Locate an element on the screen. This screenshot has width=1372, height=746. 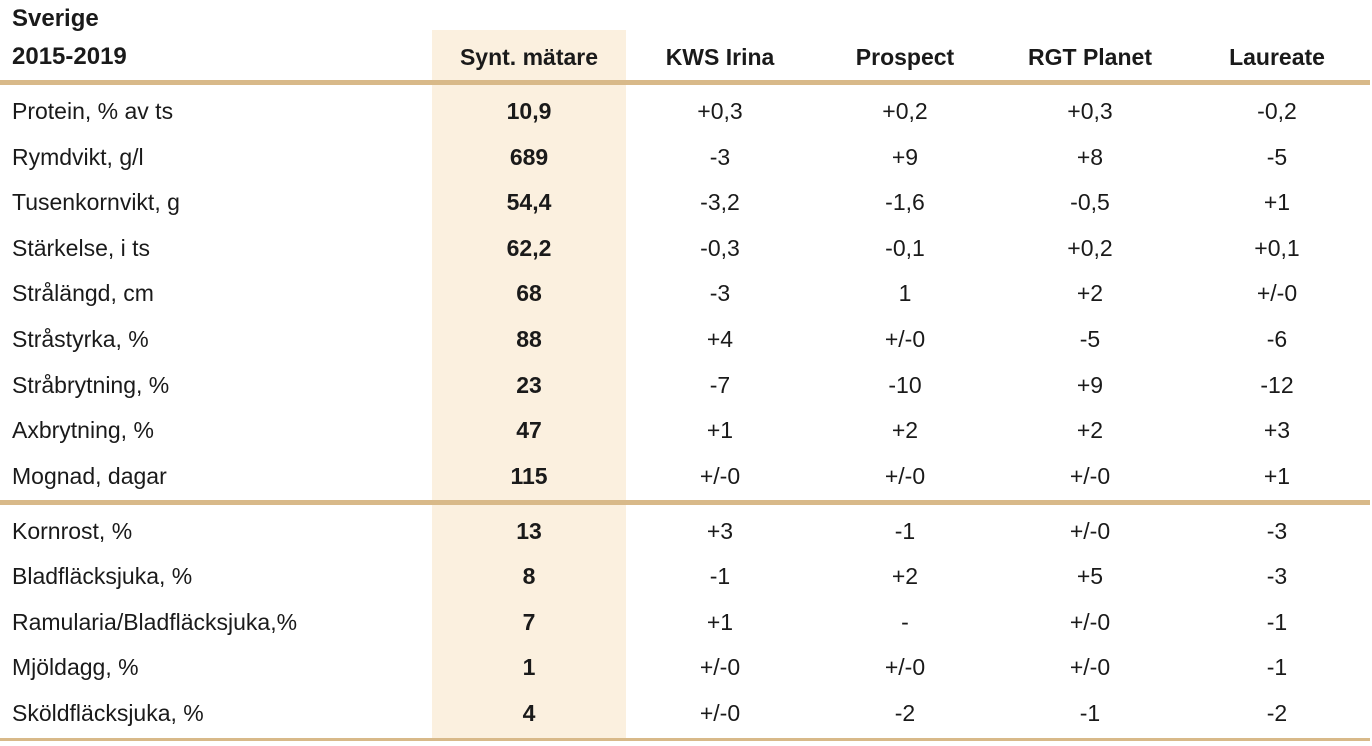
reference-value-cell: 47 is located at coordinates (529, 430).